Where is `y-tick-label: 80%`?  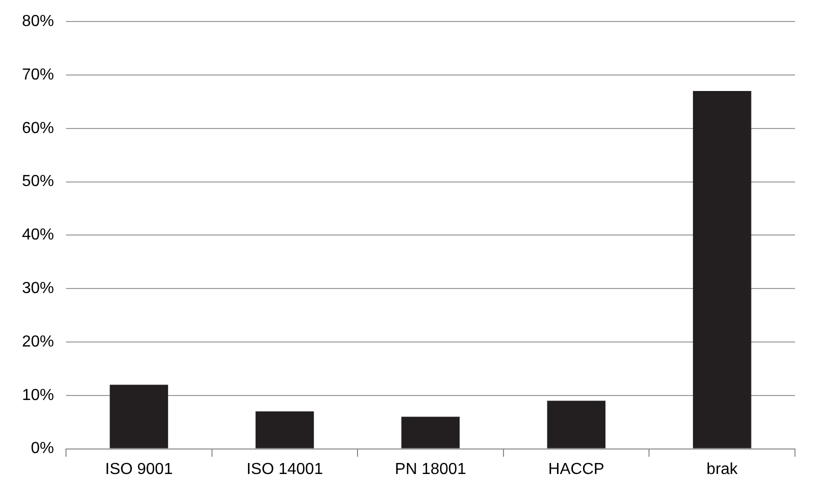
y-tick-label: 80% is located at coordinates (38, 21).